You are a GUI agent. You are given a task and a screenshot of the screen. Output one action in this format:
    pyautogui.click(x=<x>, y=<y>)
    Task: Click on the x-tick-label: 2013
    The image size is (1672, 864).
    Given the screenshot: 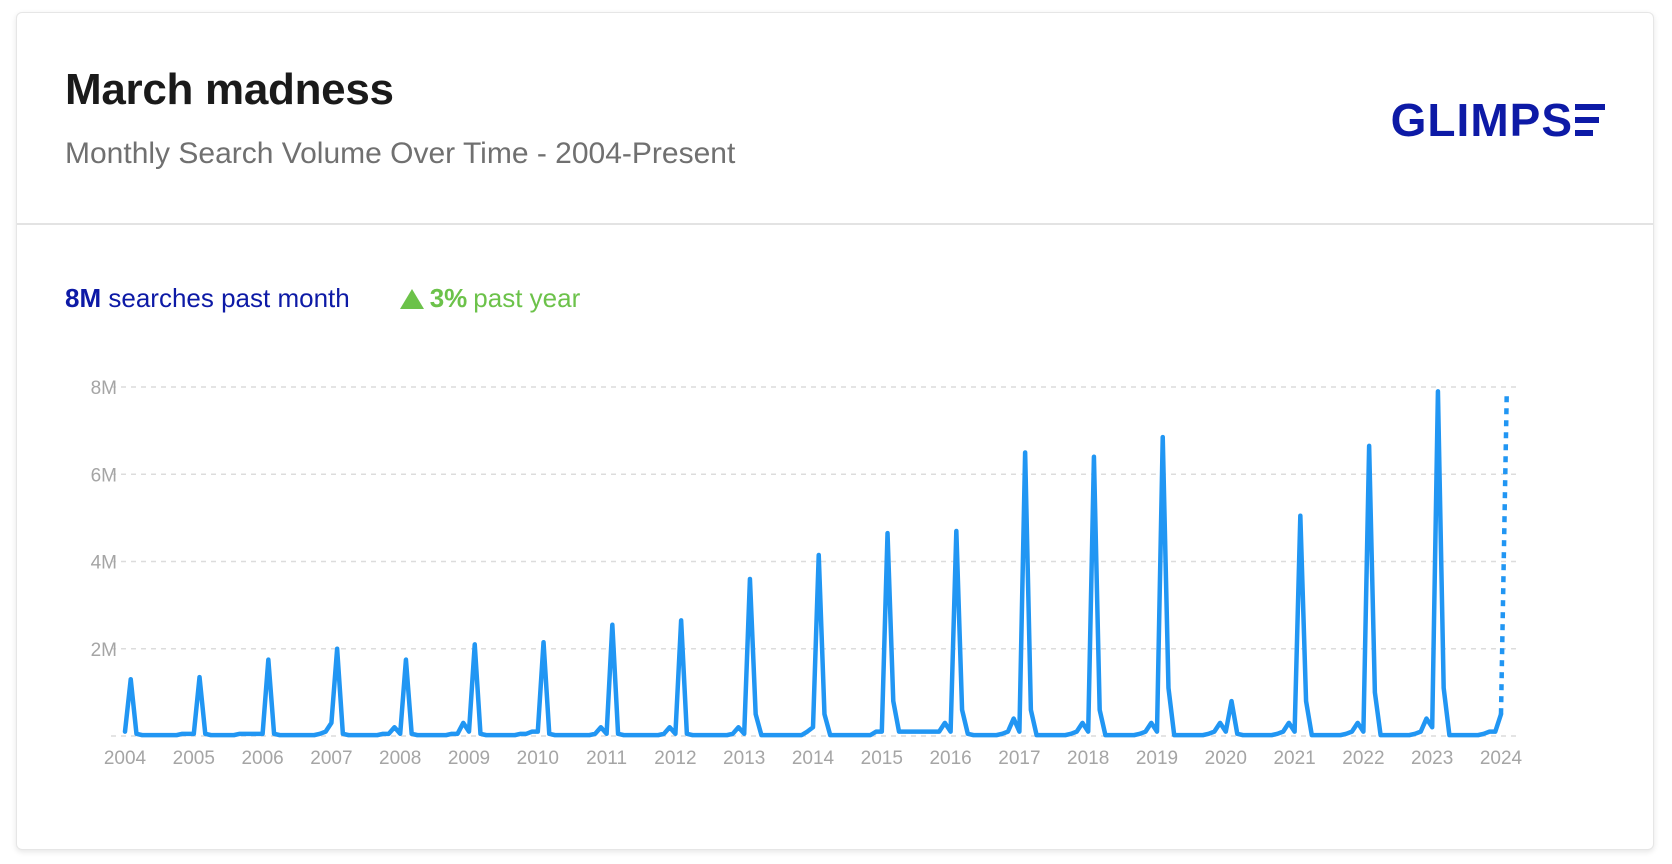 What is the action you would take?
    pyautogui.click(x=744, y=758)
    